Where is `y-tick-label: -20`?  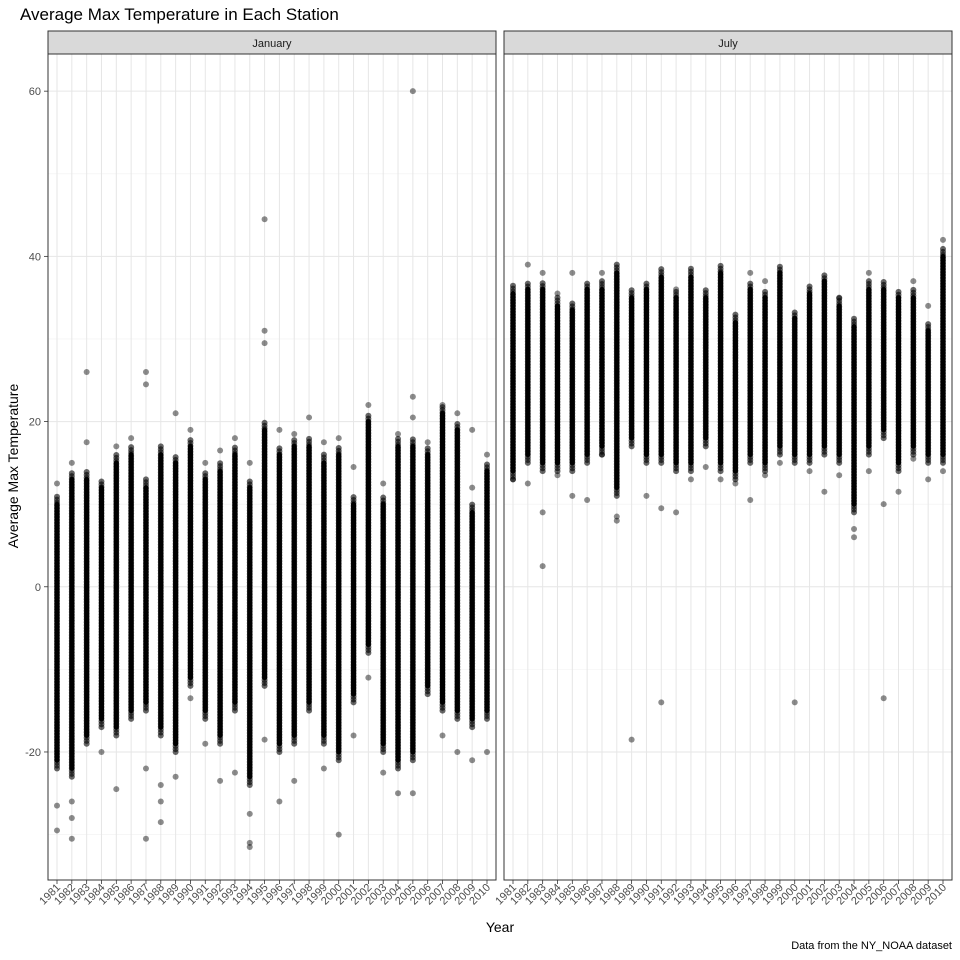 y-tick-label: -20 is located at coordinates (33, 753).